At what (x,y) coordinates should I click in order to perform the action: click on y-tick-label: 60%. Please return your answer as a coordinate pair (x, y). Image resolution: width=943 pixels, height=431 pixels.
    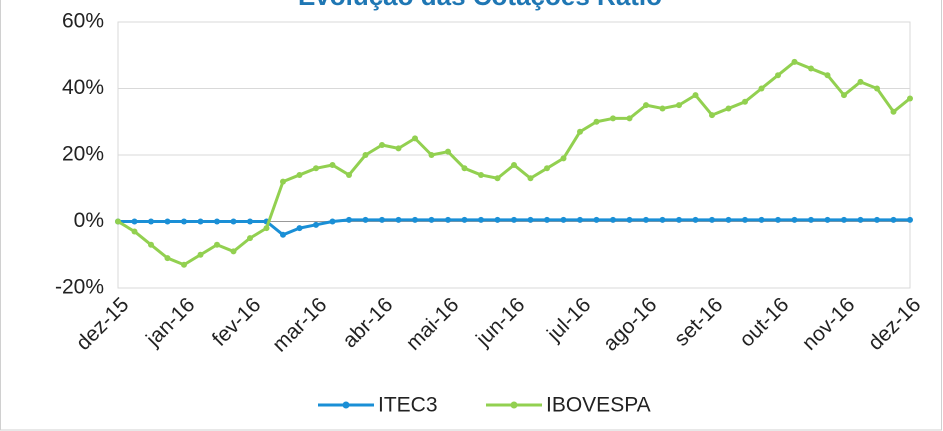
    Looking at the image, I should click on (83, 21).